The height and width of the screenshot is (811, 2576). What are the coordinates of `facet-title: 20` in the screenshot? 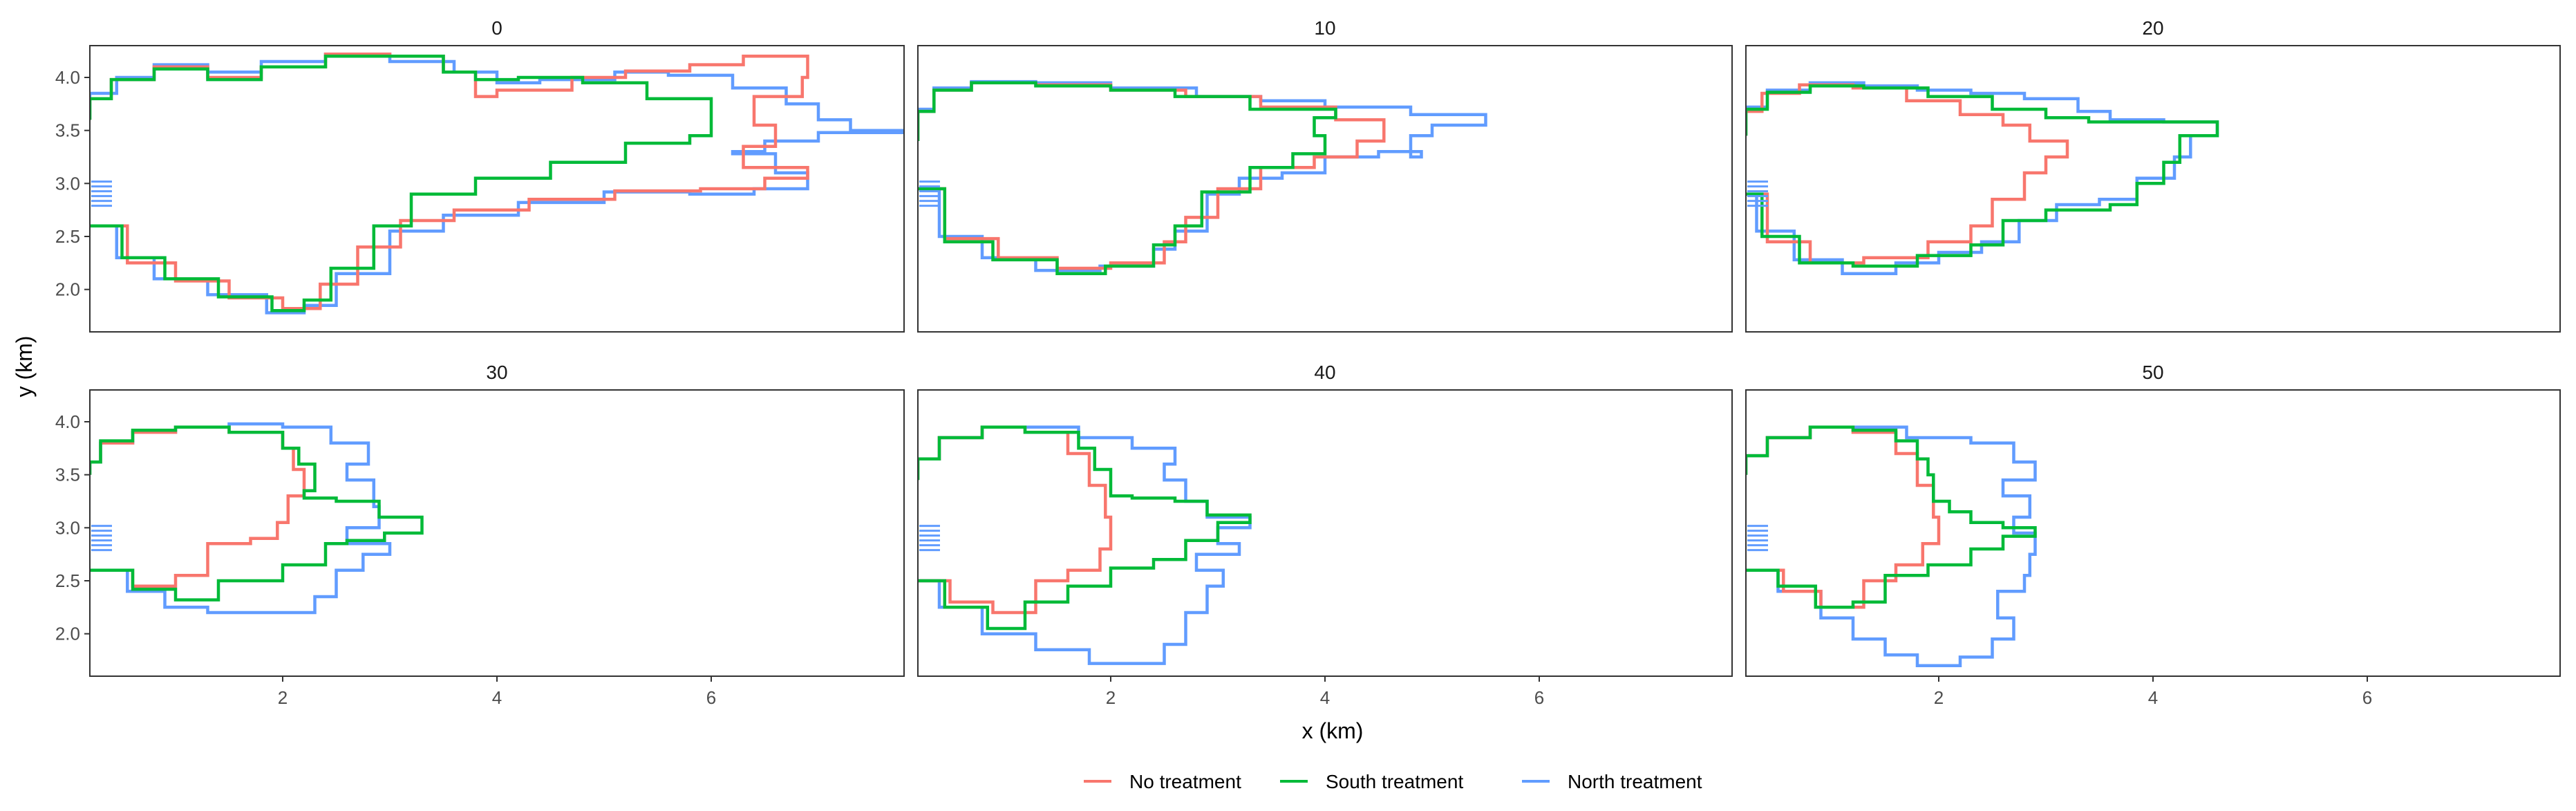 It's located at (2152, 28).